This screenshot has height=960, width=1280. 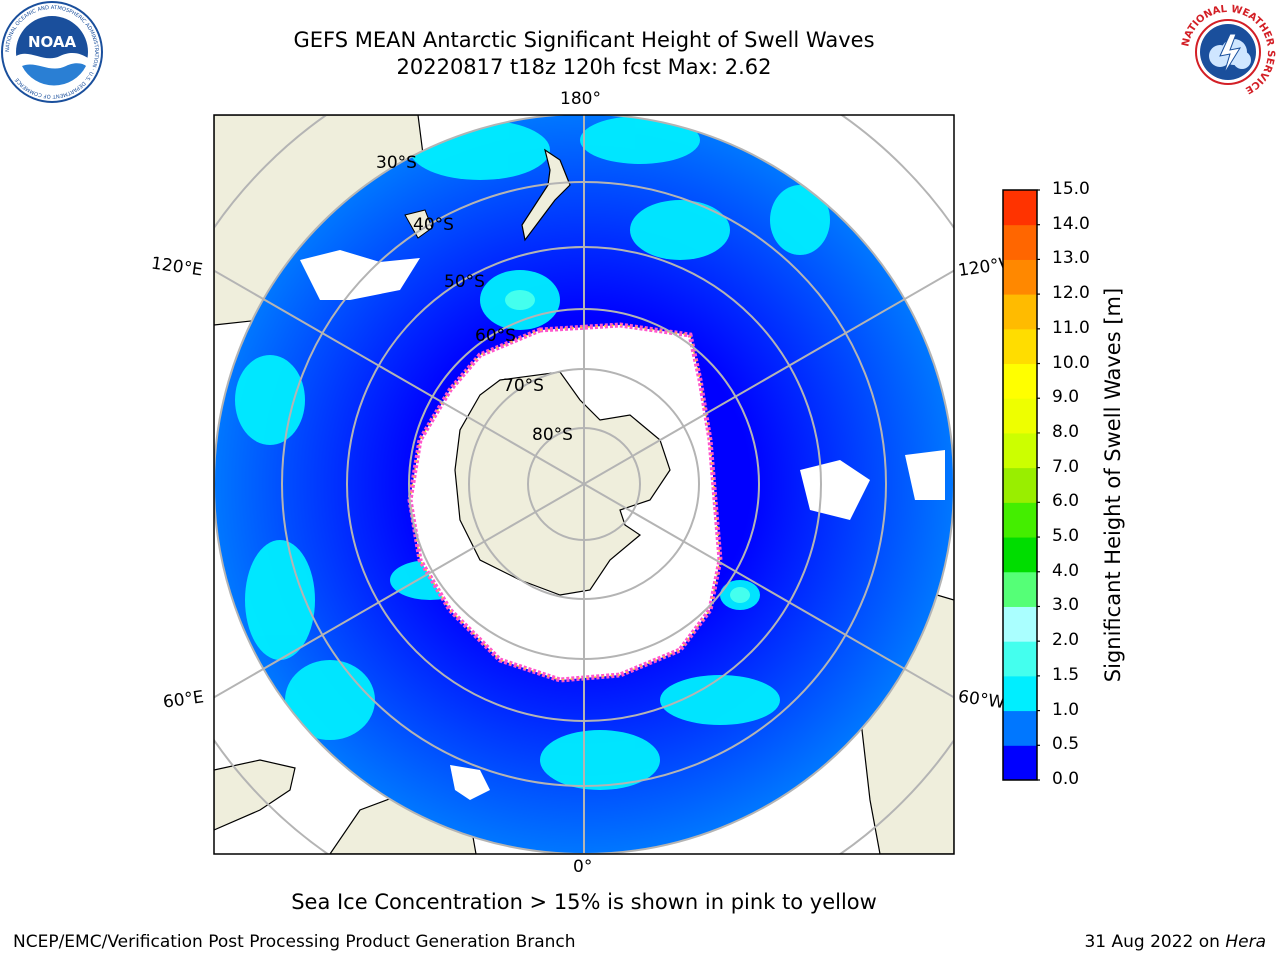 I want to click on noaa-logo-text: NOAA, so click(x=52, y=42).